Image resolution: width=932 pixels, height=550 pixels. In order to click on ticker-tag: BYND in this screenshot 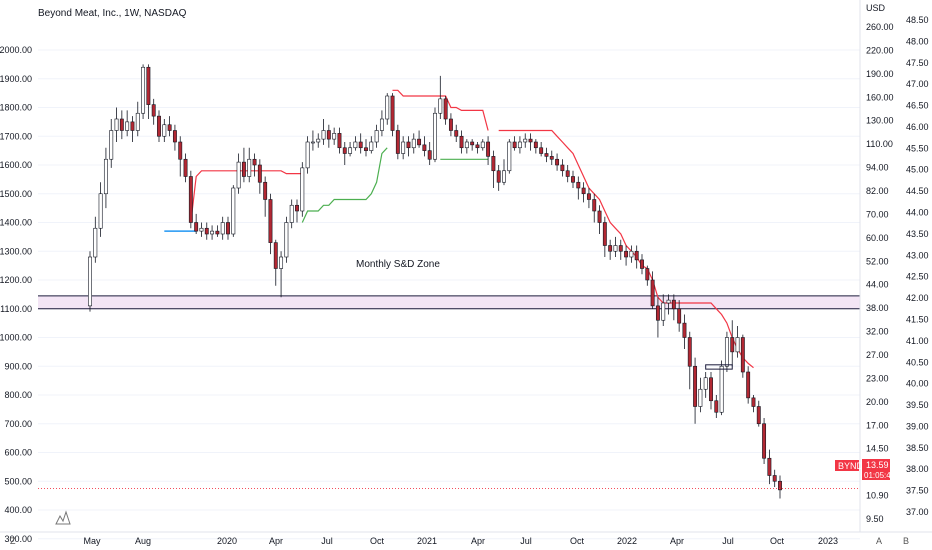, I will do `click(851, 466)`.